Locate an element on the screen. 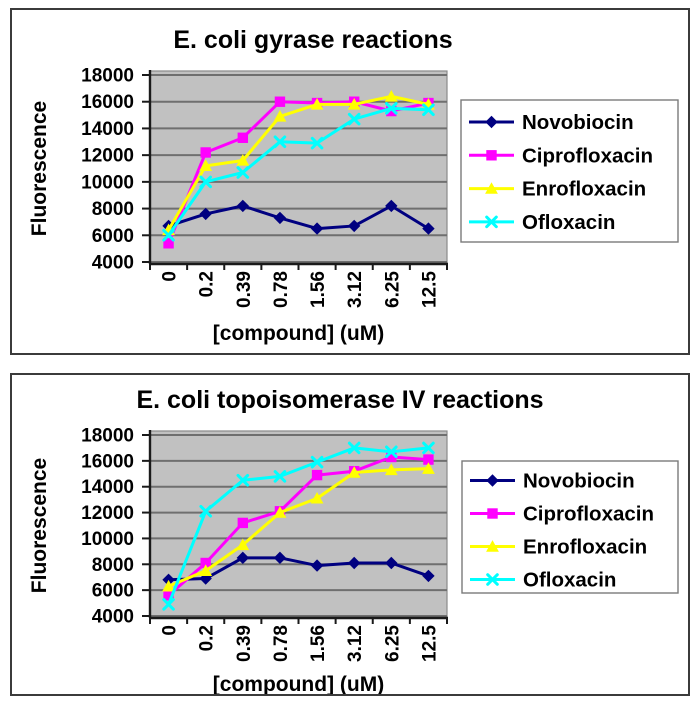  legend-label: Ciprofloxacin is located at coordinates (588, 514).